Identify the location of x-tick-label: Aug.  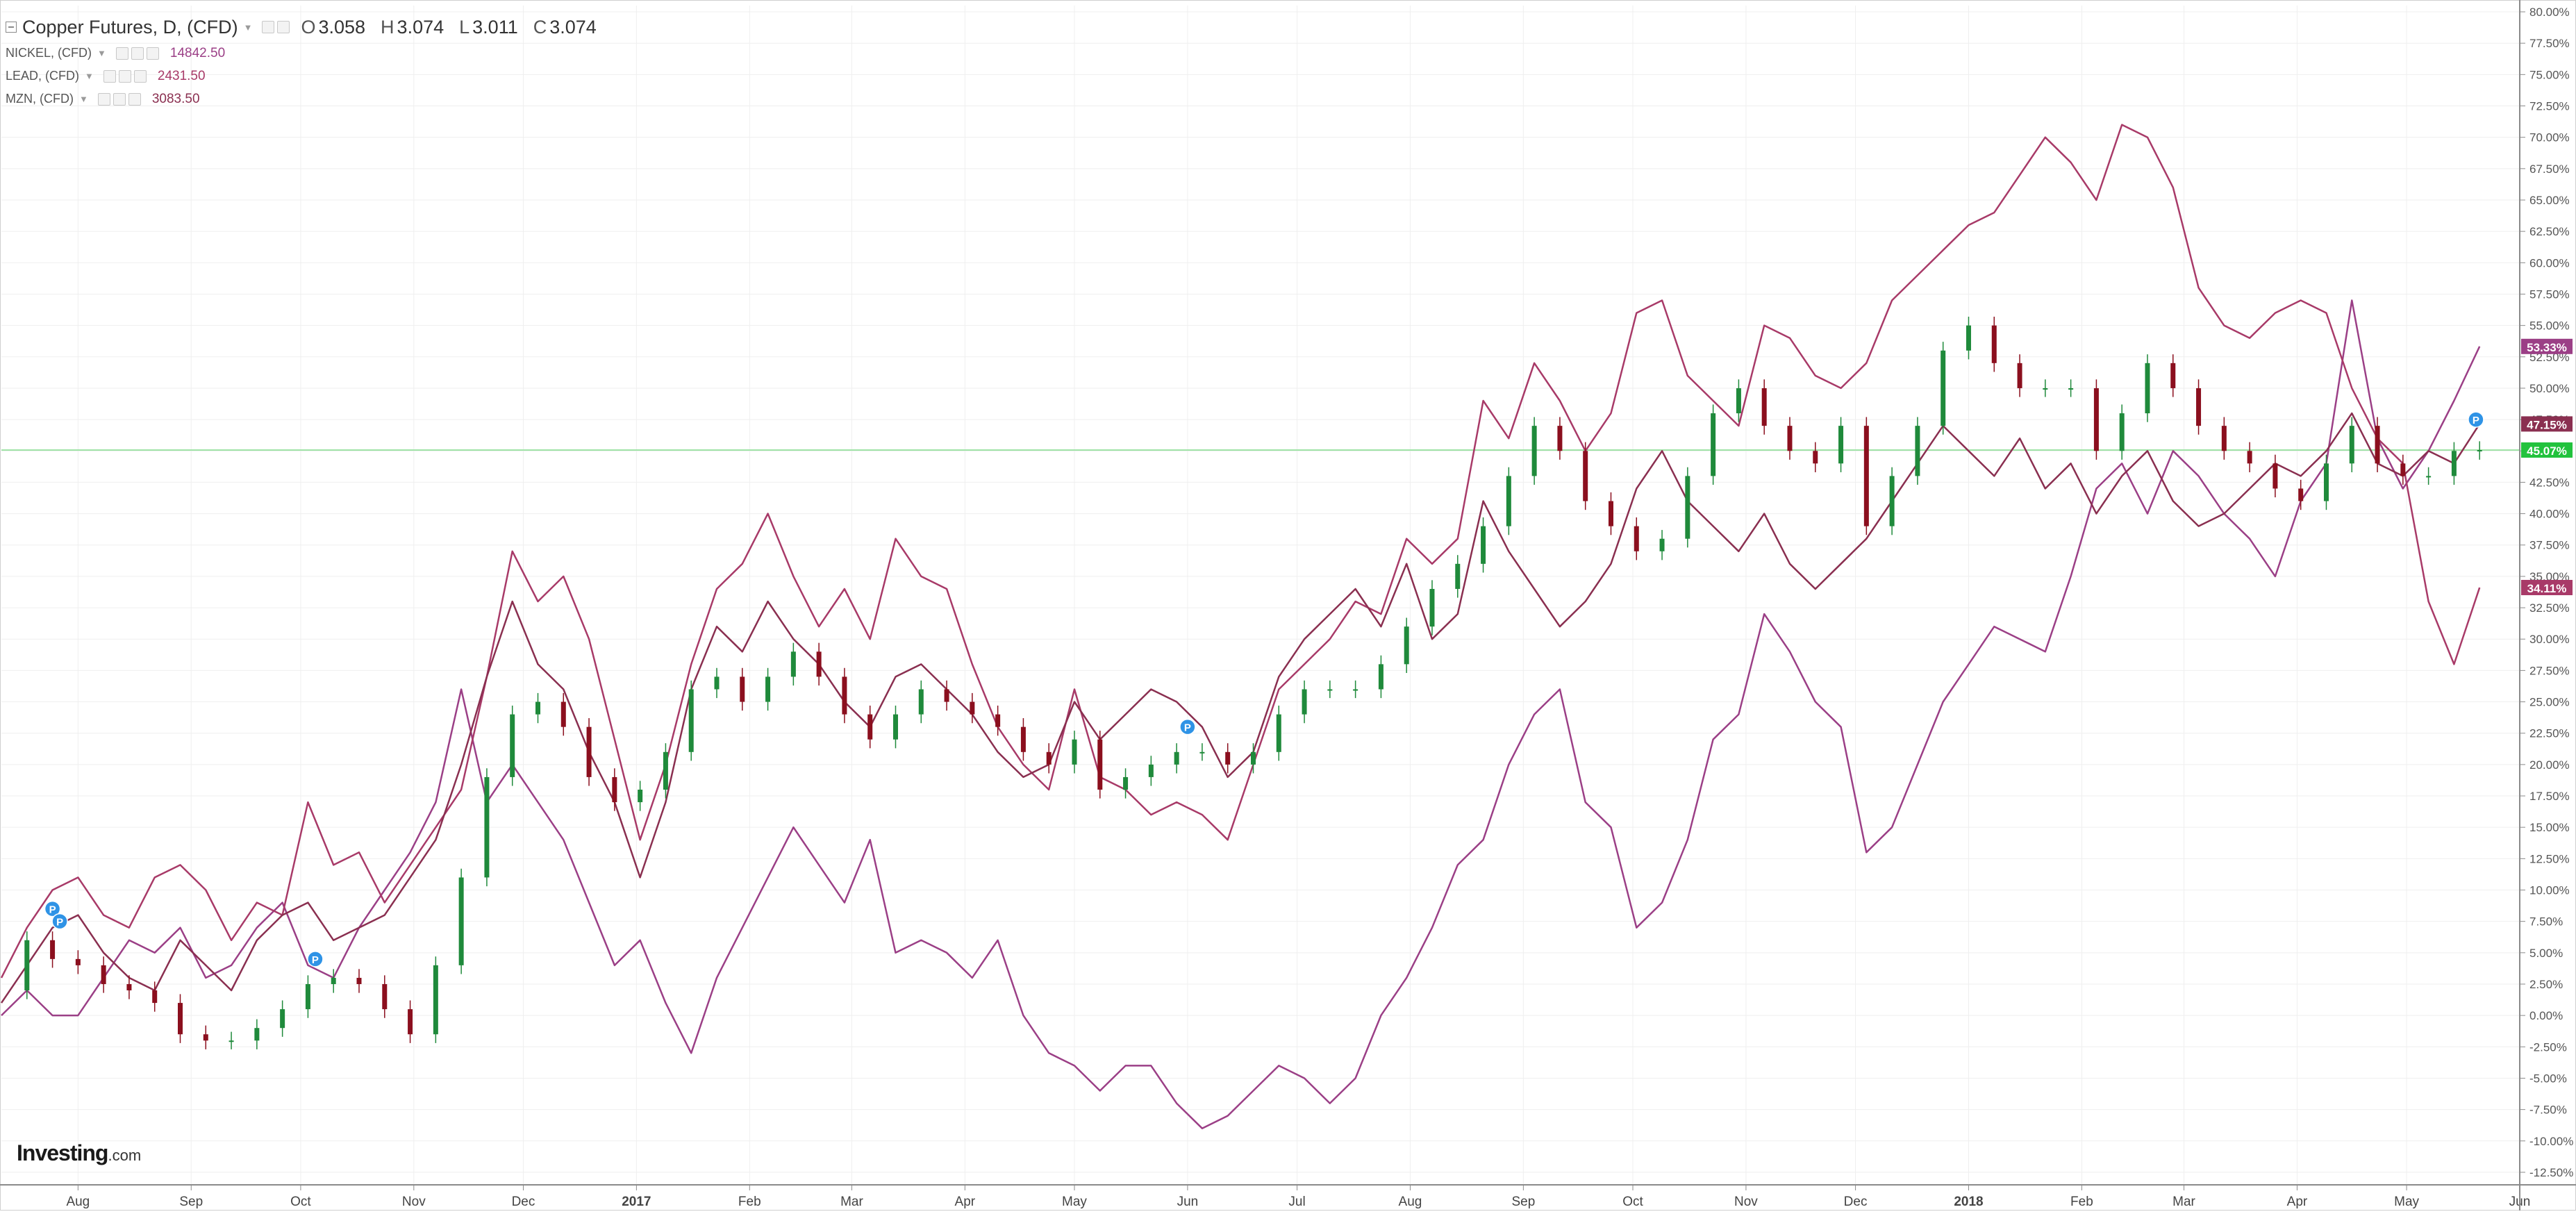
(78, 1202).